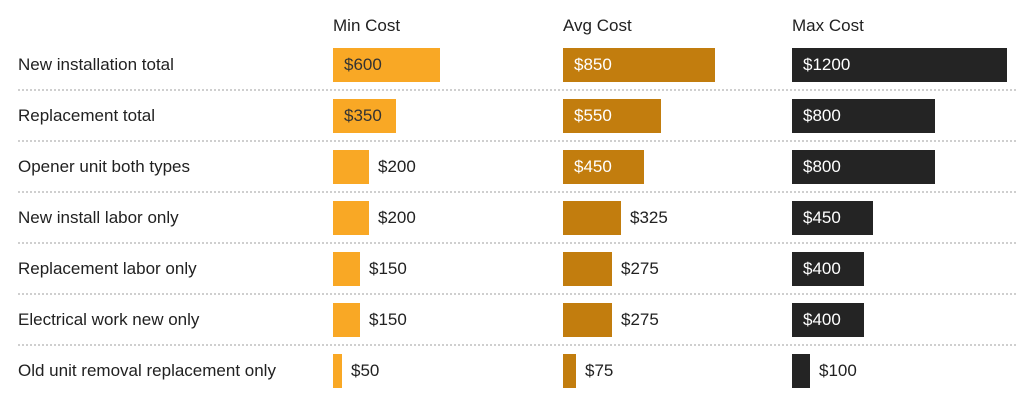  I want to click on table-row: Opener unit both types $200 $450 $800, so click(512, 166).